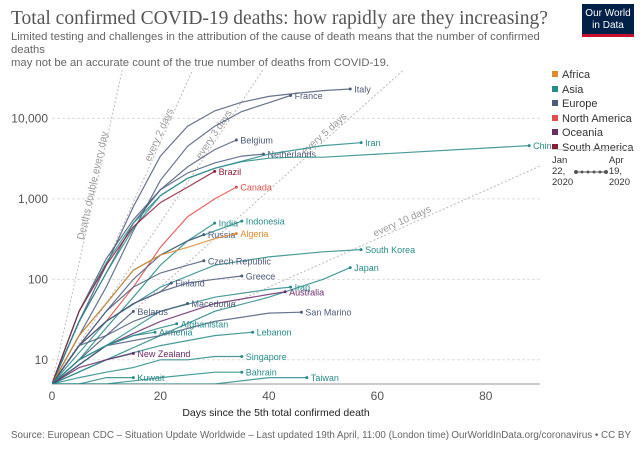 This screenshot has width=640, height=452. I want to click on series-label: South Korea, so click(390, 250).